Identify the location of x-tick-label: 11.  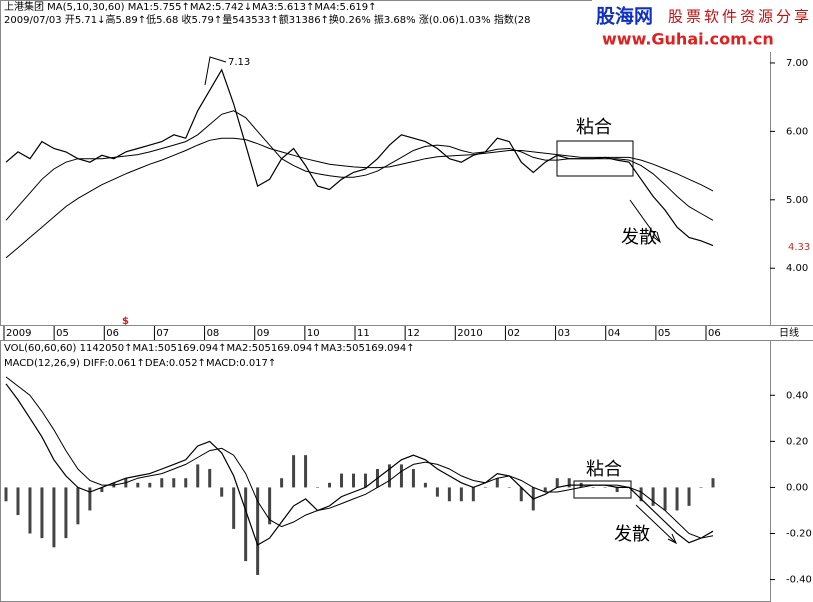
(363, 333).